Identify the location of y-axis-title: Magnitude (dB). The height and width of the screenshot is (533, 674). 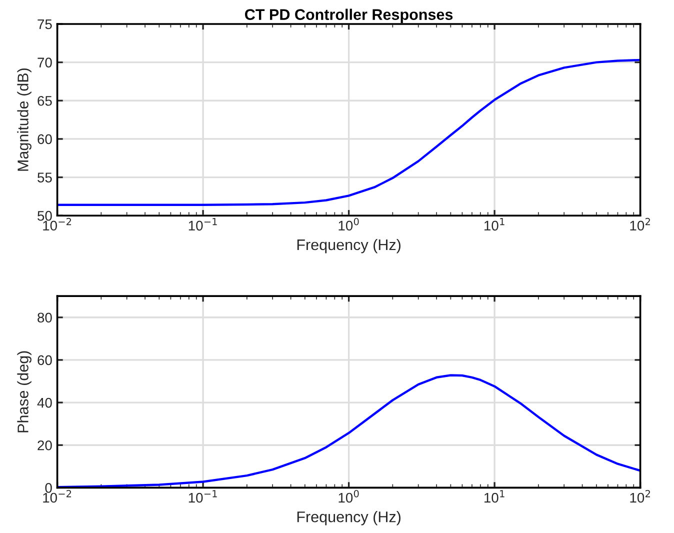
(24, 119).